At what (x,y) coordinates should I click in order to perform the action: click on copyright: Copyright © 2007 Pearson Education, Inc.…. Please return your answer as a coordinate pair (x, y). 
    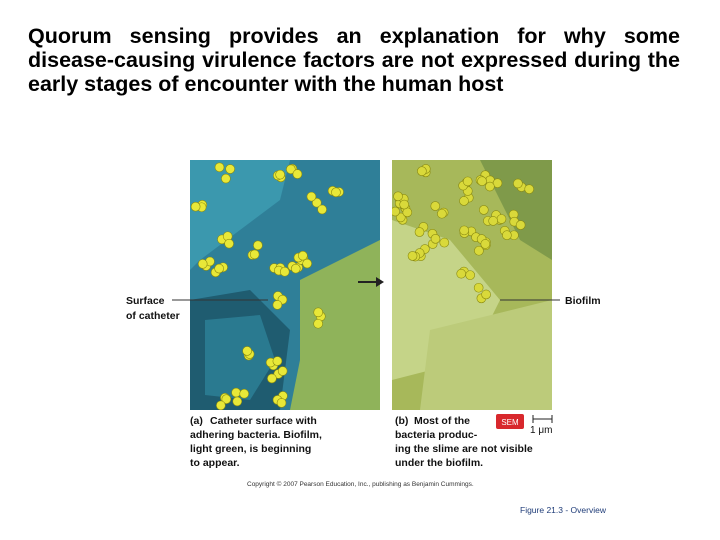
    Looking at the image, I should click on (360, 484).